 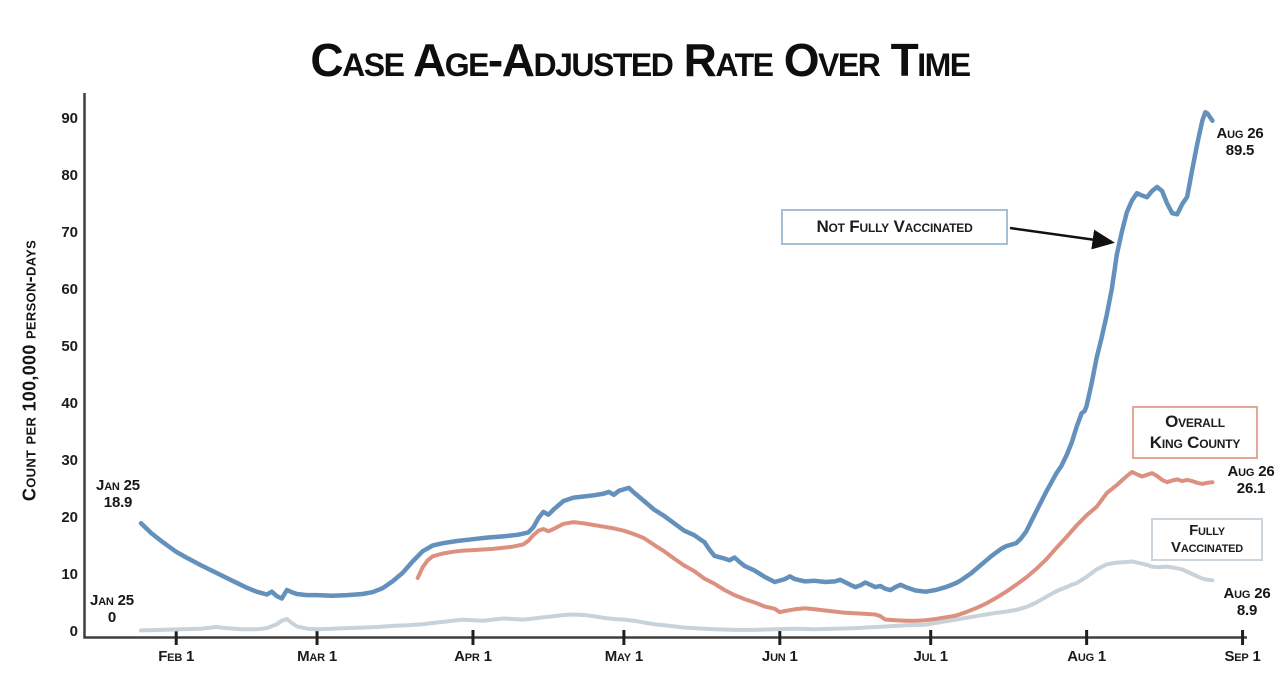 What do you see at coordinates (780, 656) in the screenshot?
I see `x-tick-label: Jun 1` at bounding box center [780, 656].